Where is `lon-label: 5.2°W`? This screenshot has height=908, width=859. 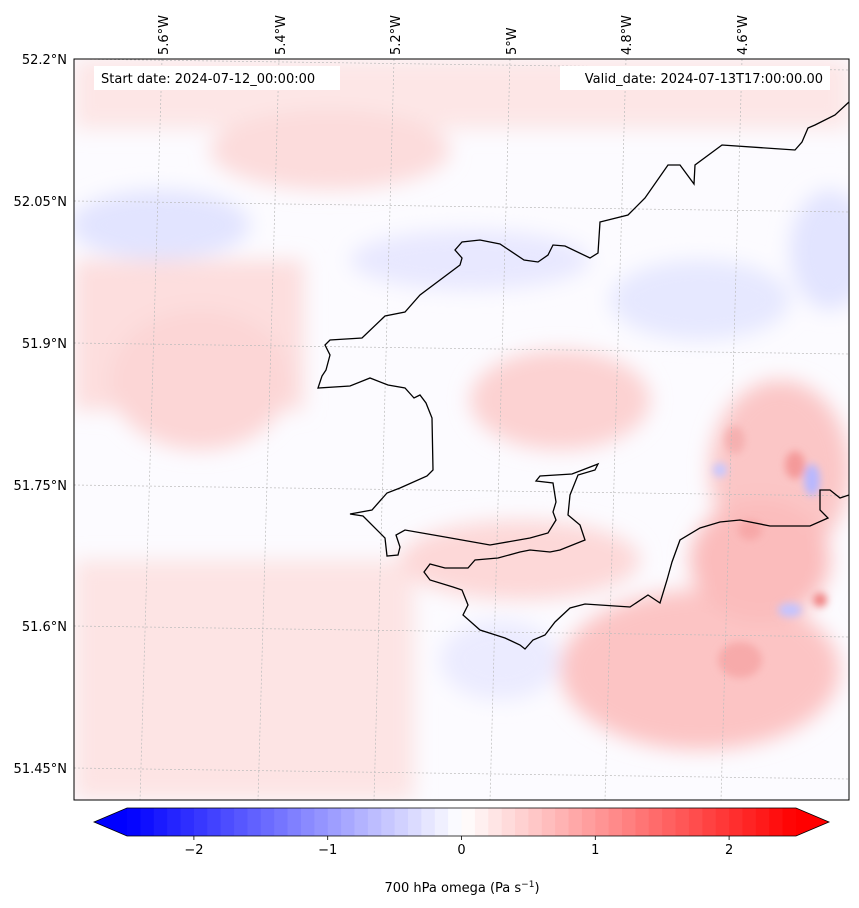 lon-label: 5.2°W is located at coordinates (396, 35).